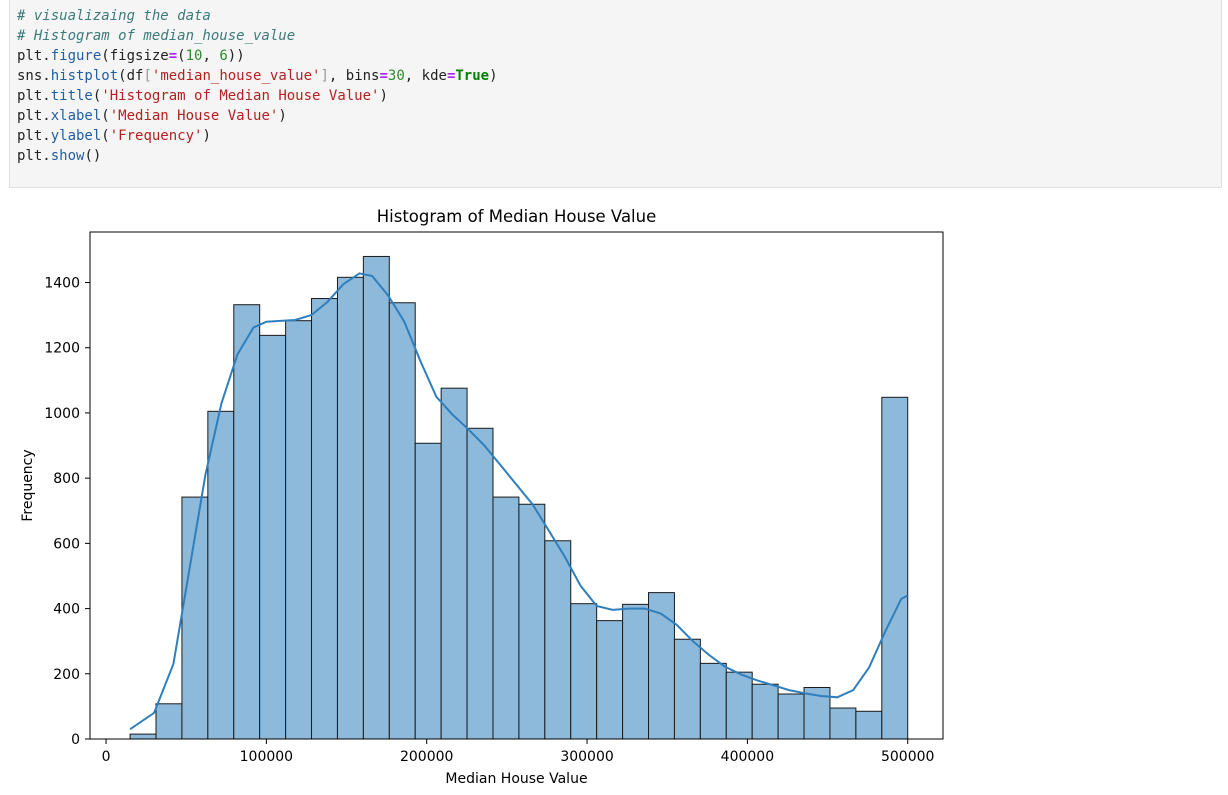 Image resolution: width=1228 pixels, height=795 pixels. What do you see at coordinates (518, 752) in the screenshot?
I see `x-axis-ticks: 0 100000 200000 300000 400000 500000` at bounding box center [518, 752].